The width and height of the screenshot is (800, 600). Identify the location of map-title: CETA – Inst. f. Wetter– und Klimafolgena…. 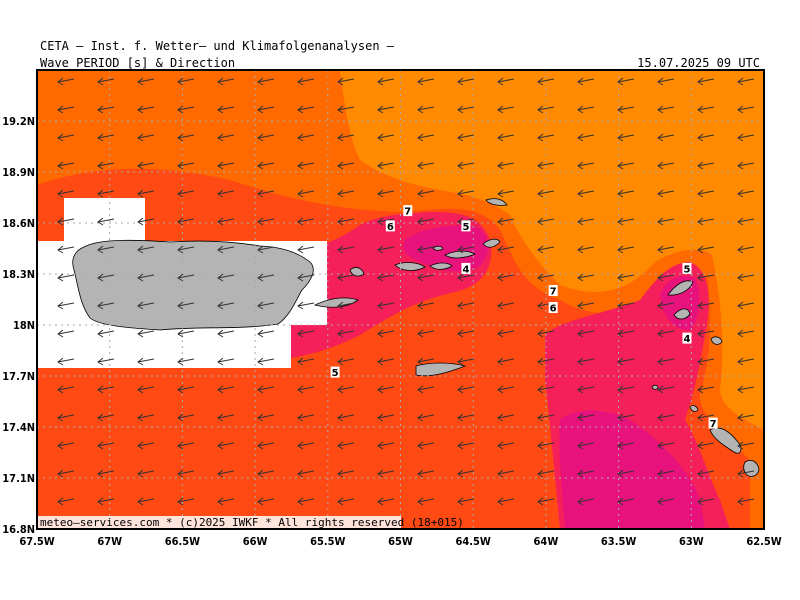
(217, 46).